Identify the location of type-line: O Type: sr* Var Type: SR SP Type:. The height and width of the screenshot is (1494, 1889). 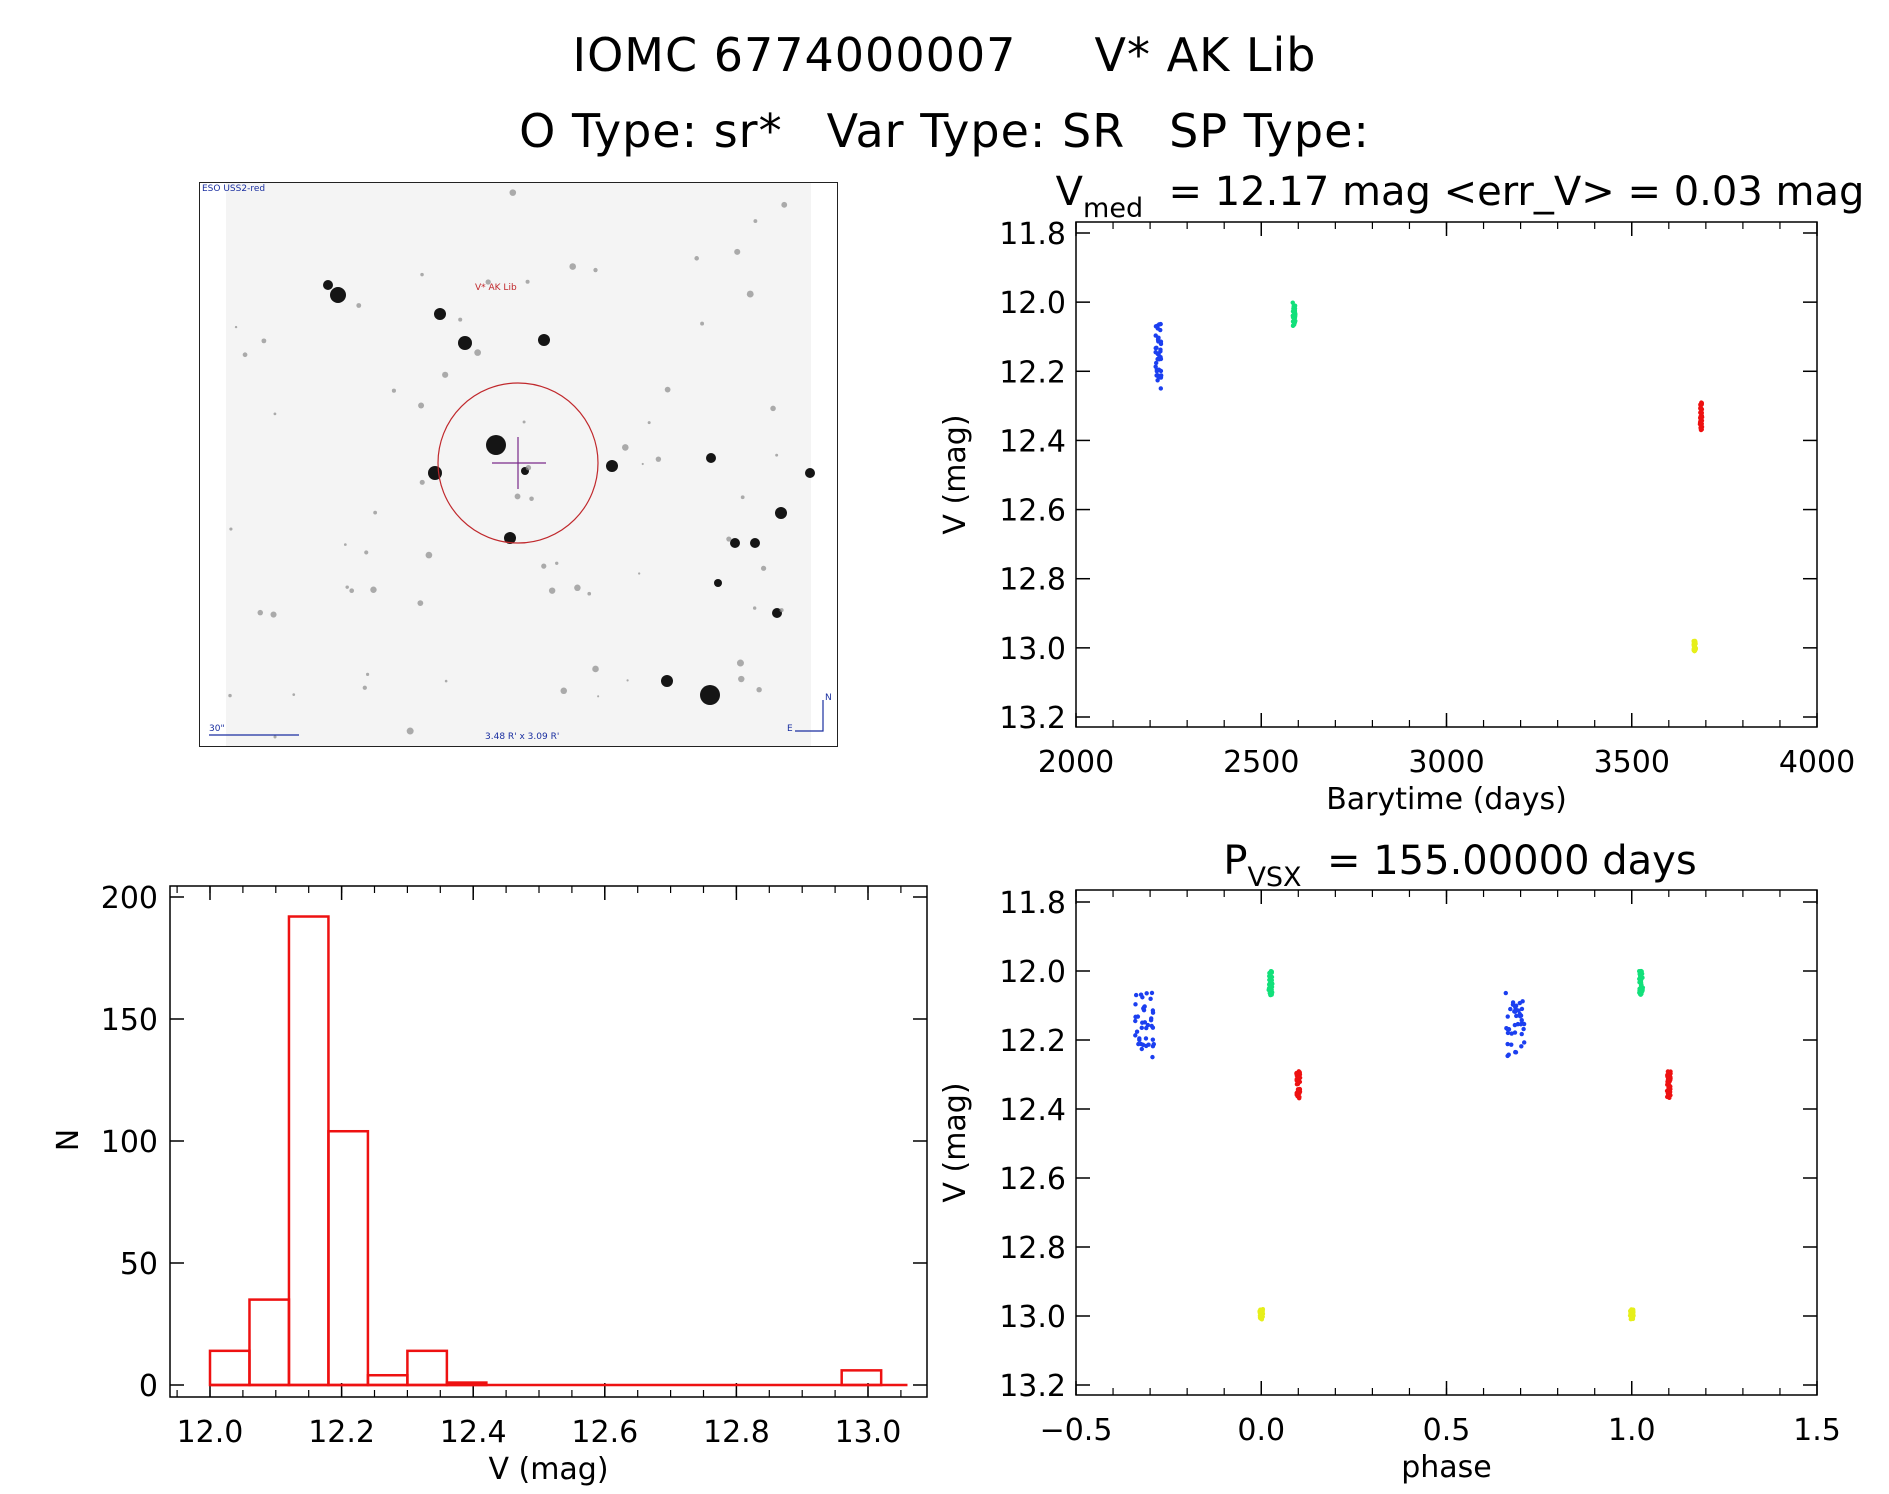
(944, 131).